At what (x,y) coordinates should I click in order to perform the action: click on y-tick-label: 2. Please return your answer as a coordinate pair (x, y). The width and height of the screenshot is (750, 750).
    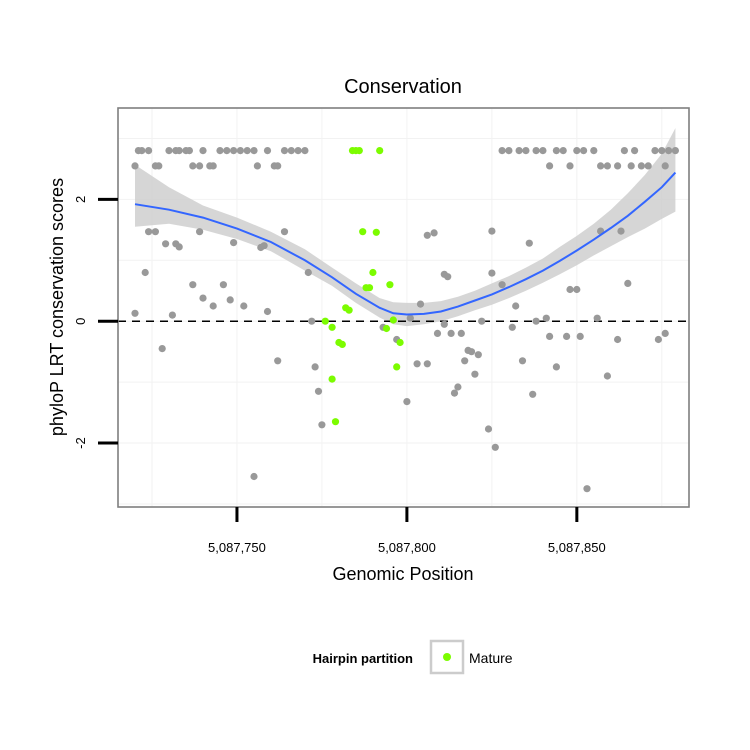
    Looking at the image, I should click on (80, 199).